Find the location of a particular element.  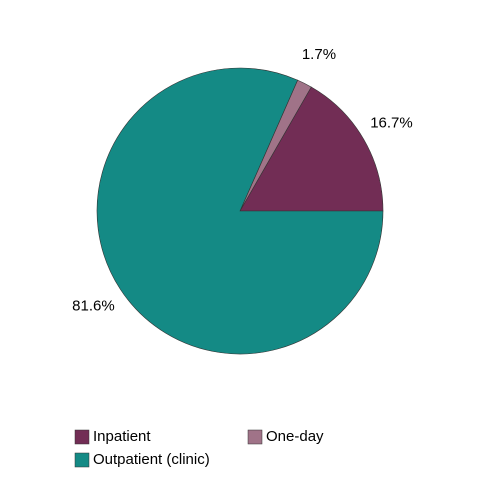

legend-label: Outpatient (clinic) is located at coordinates (151, 459).